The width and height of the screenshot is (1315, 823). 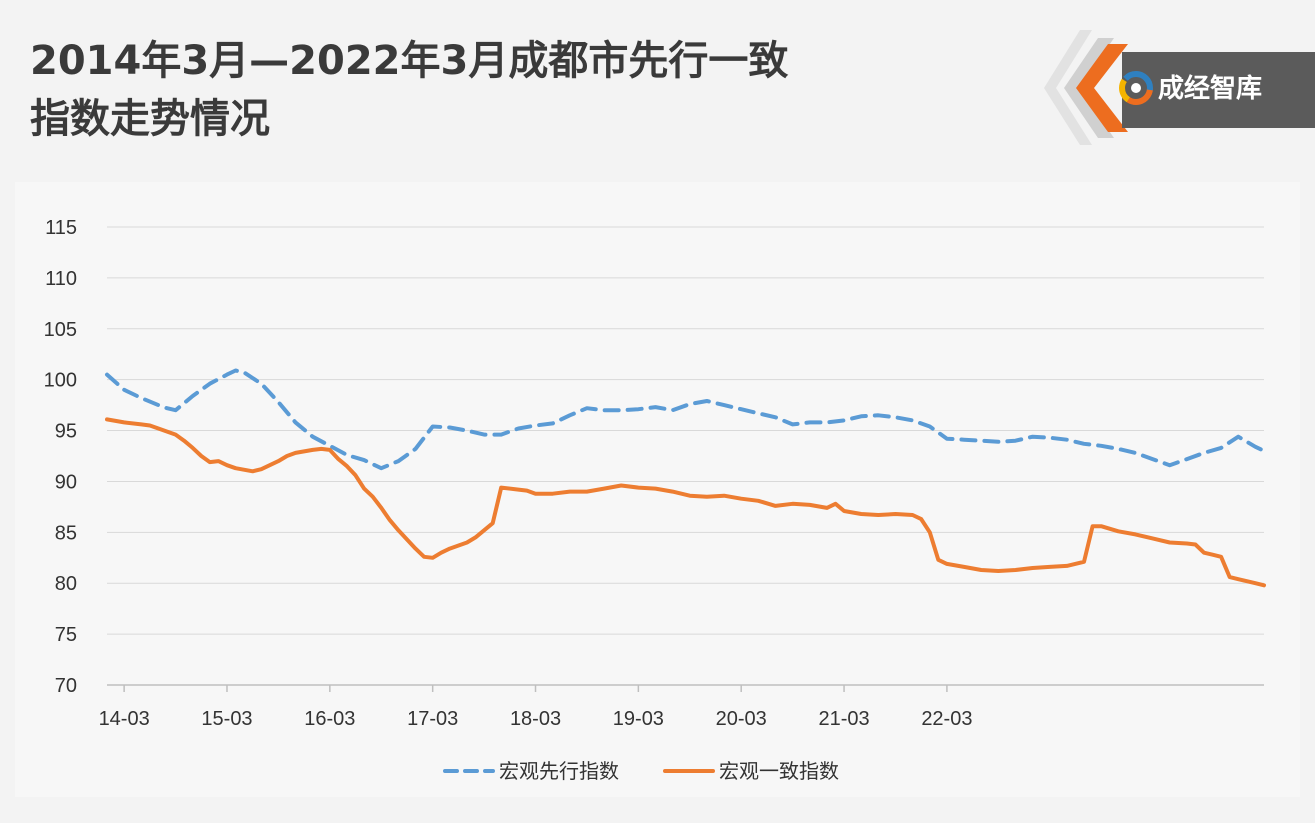 What do you see at coordinates (226, 719) in the screenshot?
I see `x-tick-label: 15-03` at bounding box center [226, 719].